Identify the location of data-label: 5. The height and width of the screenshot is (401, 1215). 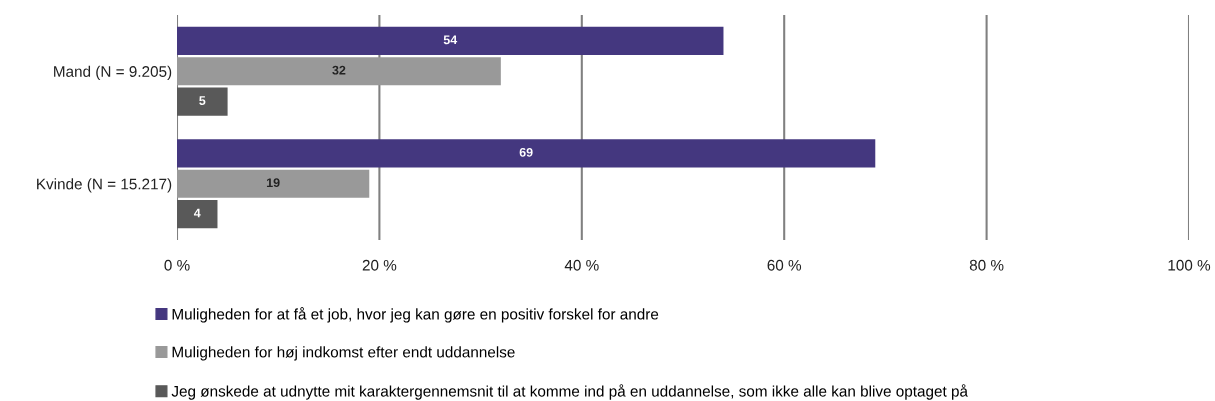
(202, 100).